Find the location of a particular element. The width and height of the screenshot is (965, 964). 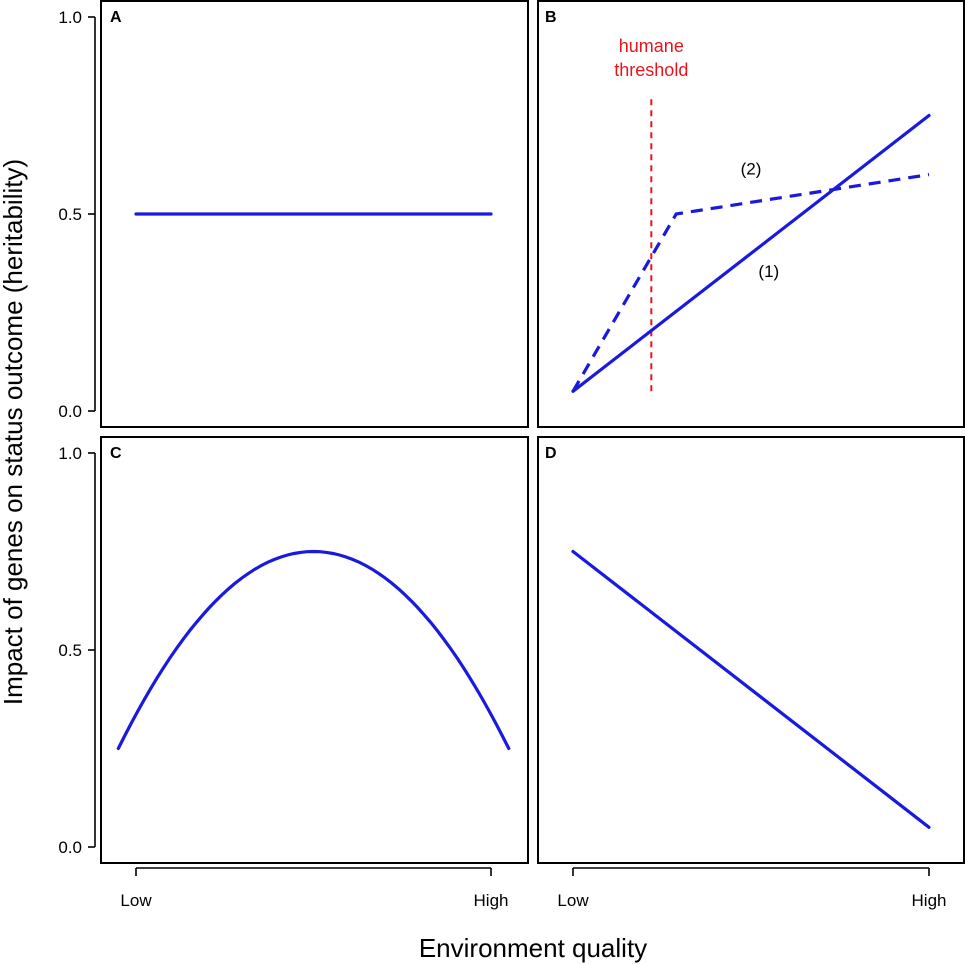

panel-letter-b: B is located at coordinates (551, 17).